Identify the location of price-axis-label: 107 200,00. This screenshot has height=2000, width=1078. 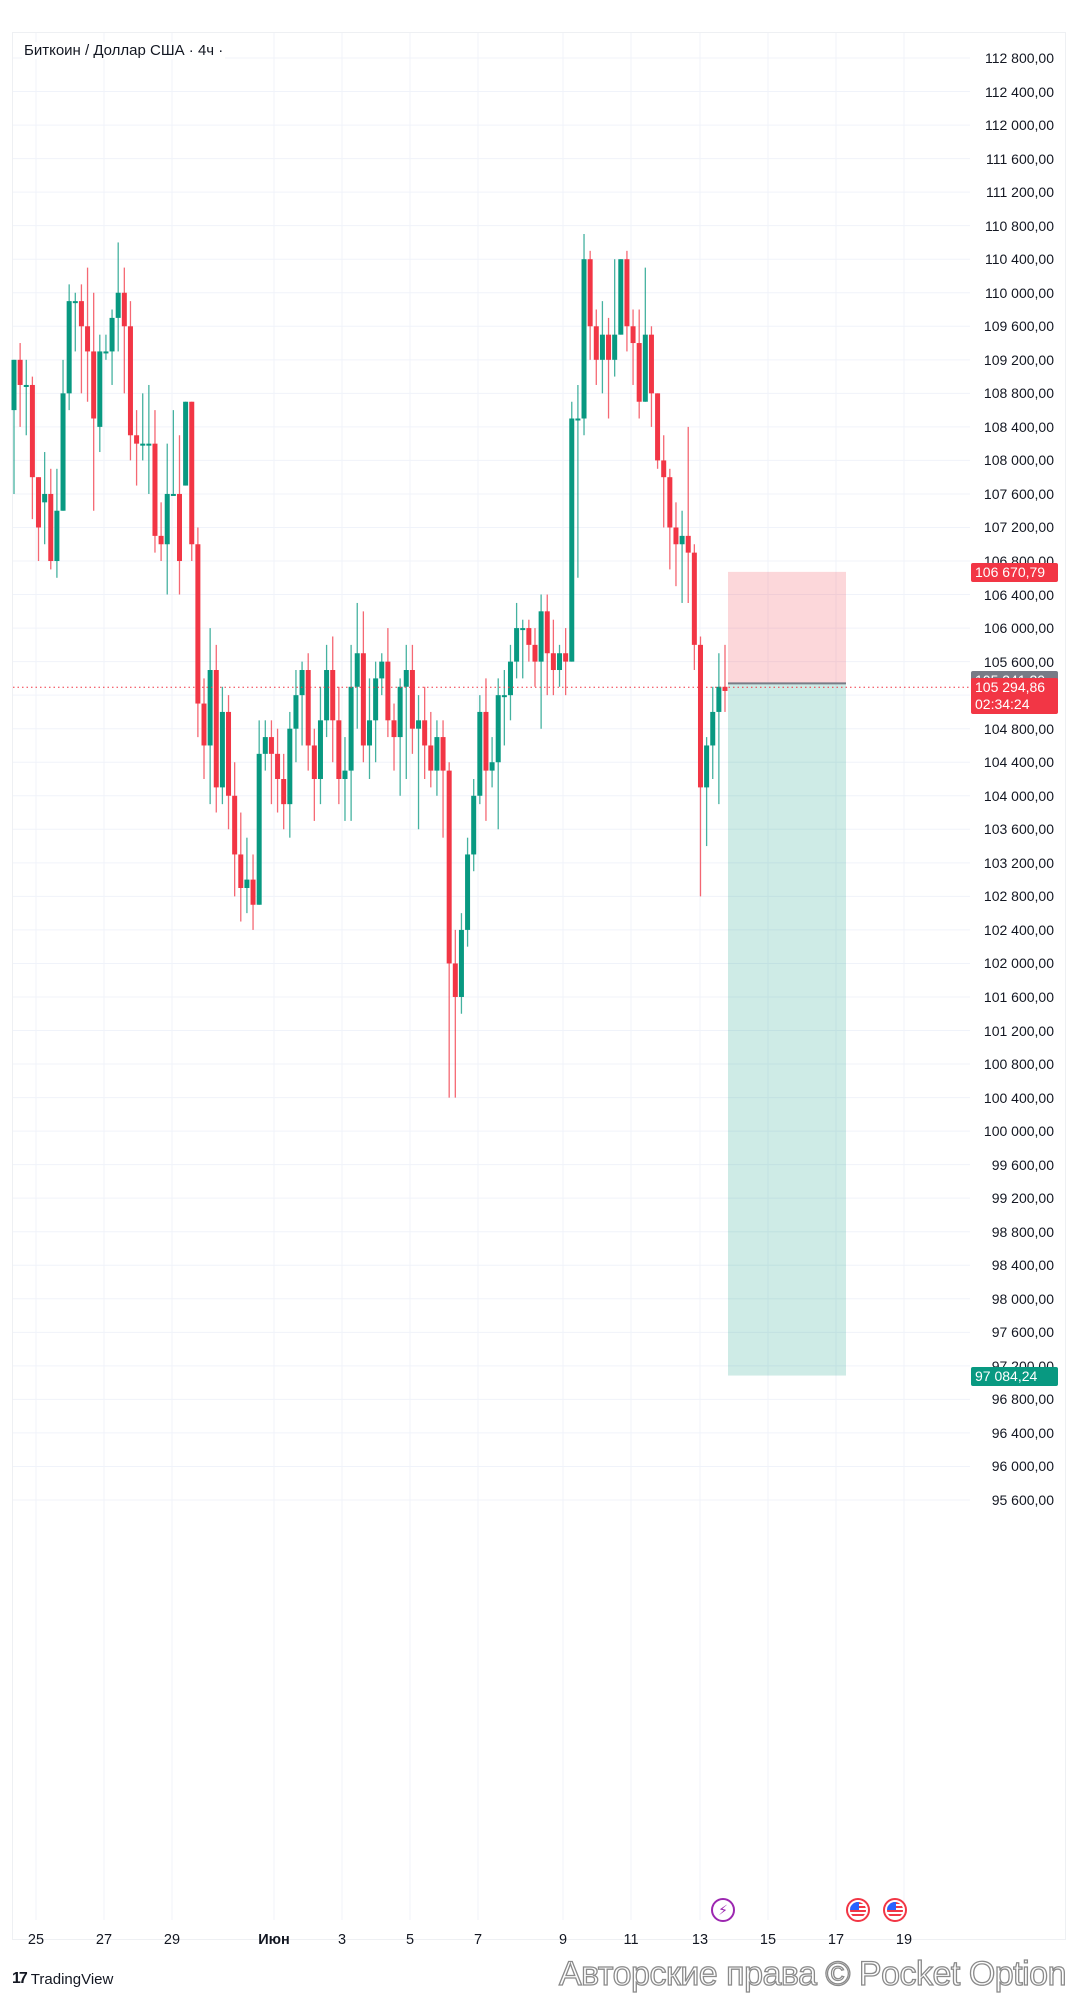
(1018, 527).